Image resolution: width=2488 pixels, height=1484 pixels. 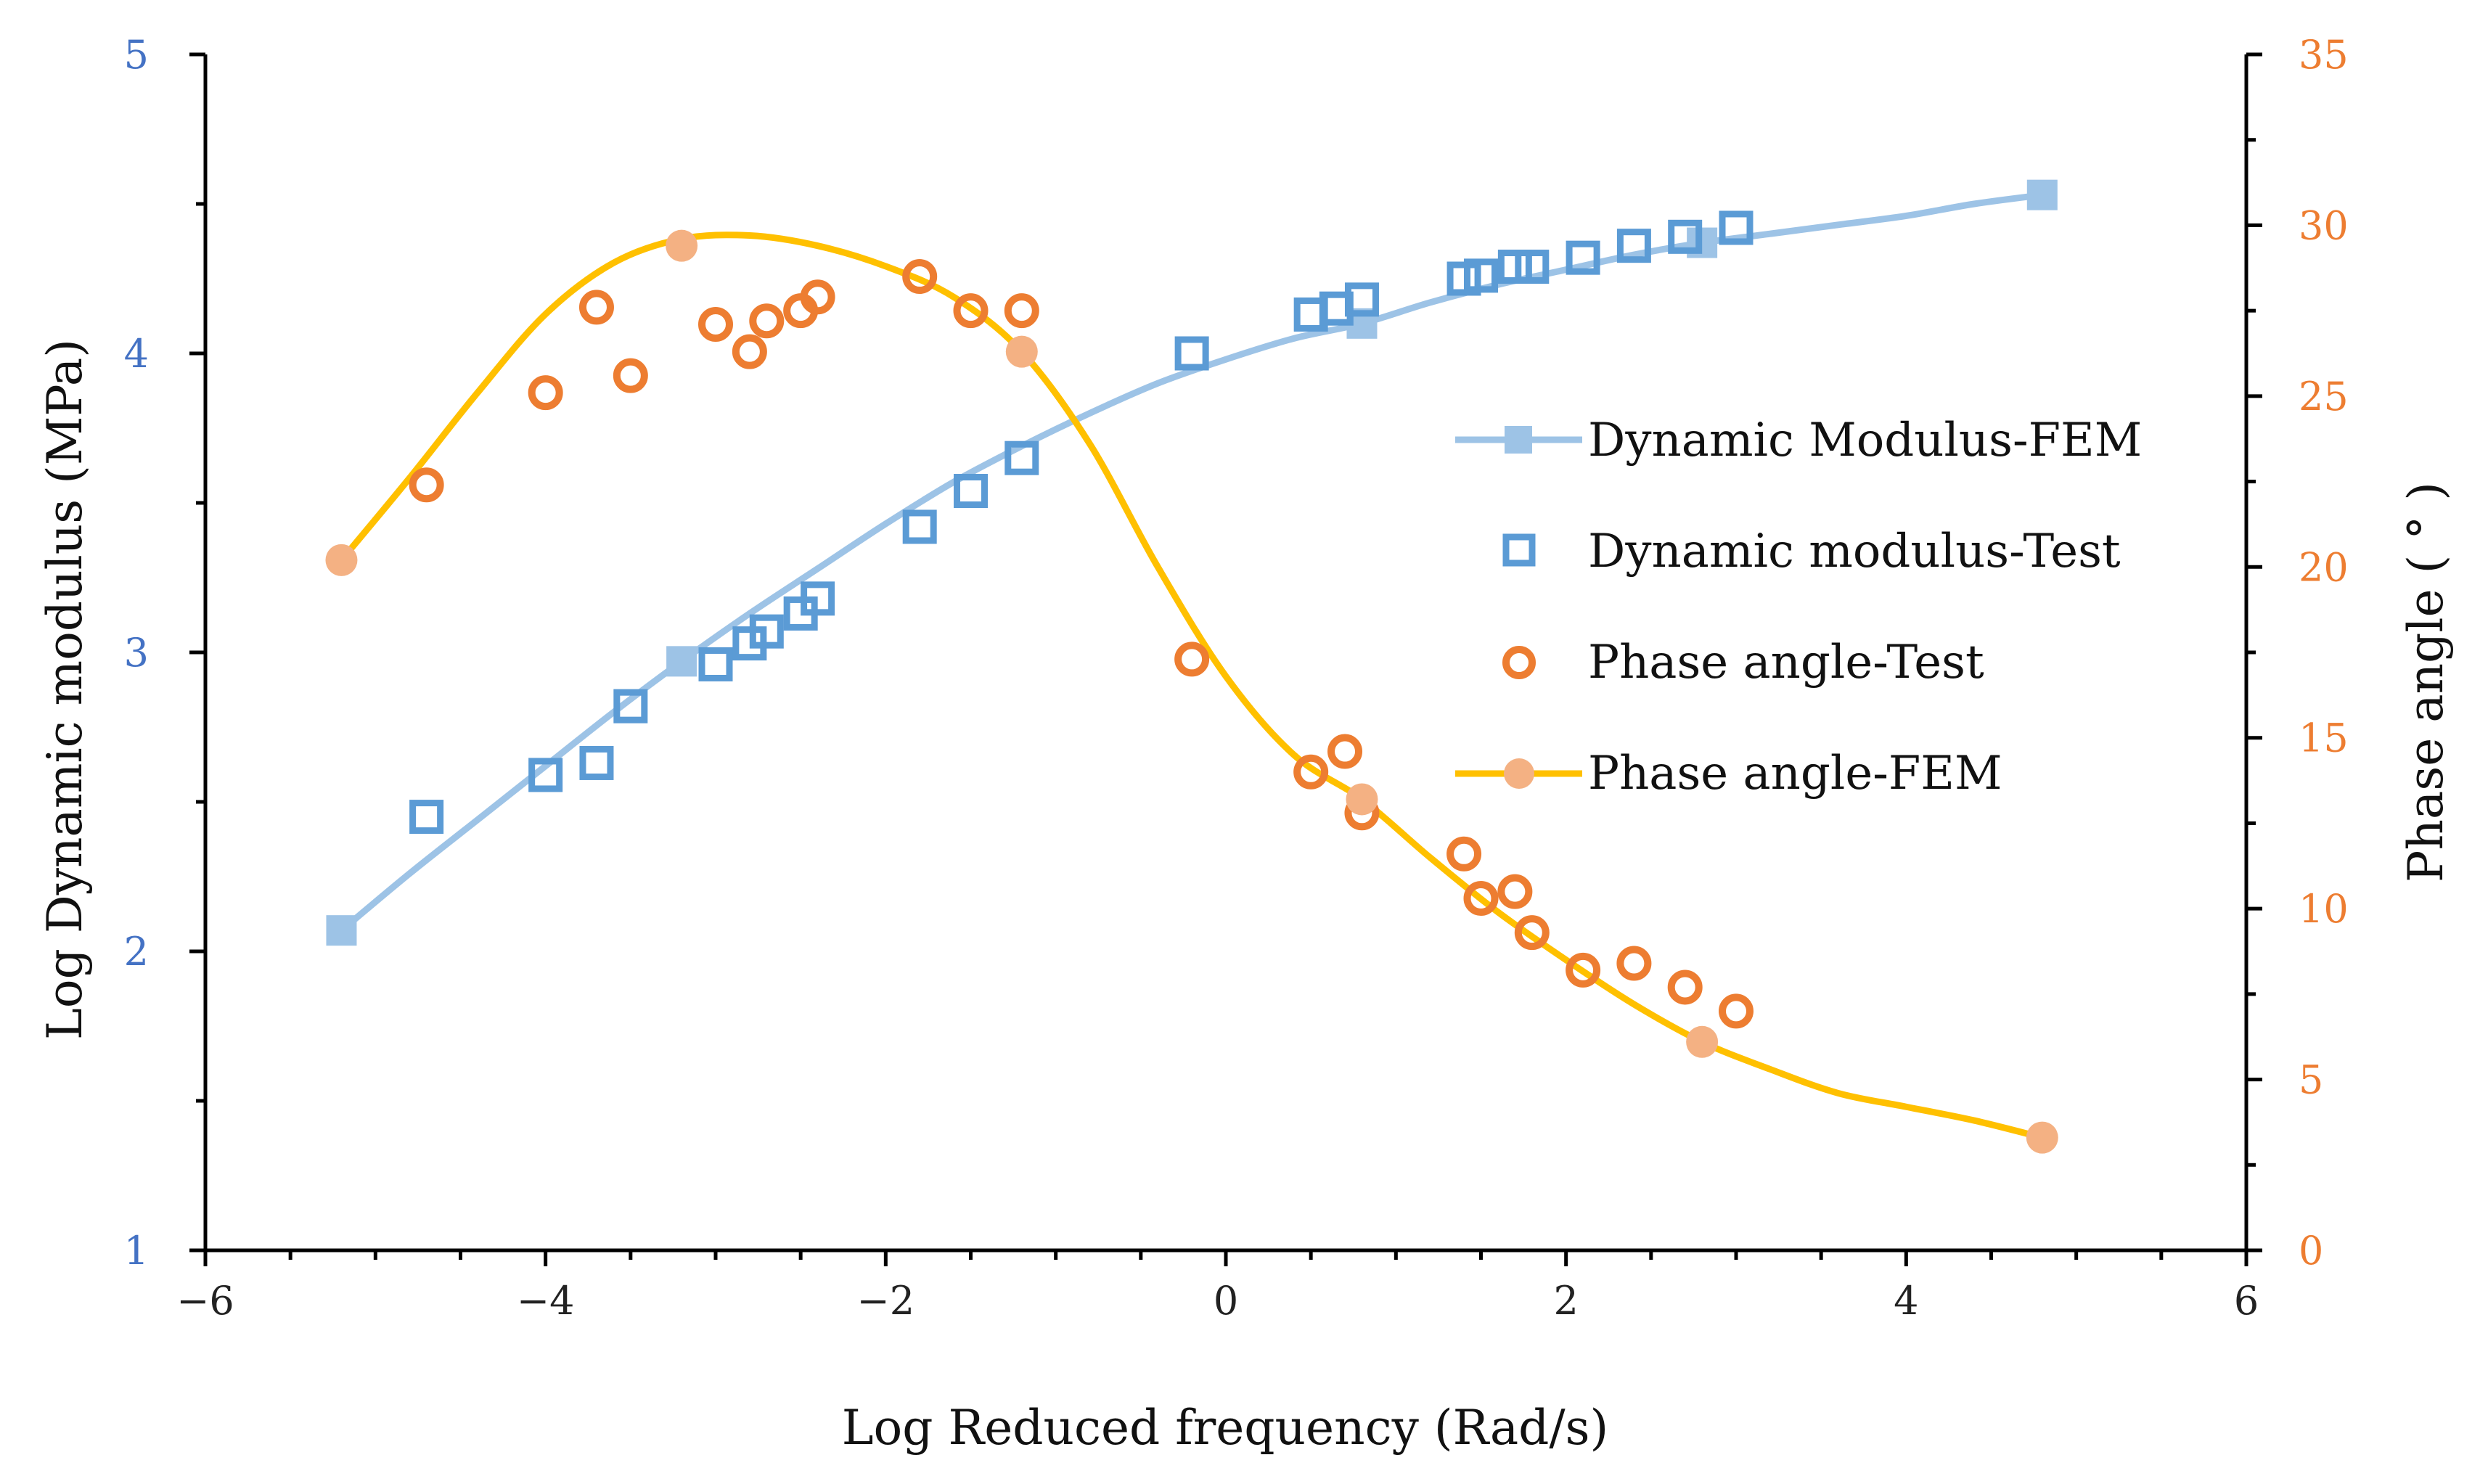 I want to click on legend-marker-modulus-fem, so click(x=1519, y=440).